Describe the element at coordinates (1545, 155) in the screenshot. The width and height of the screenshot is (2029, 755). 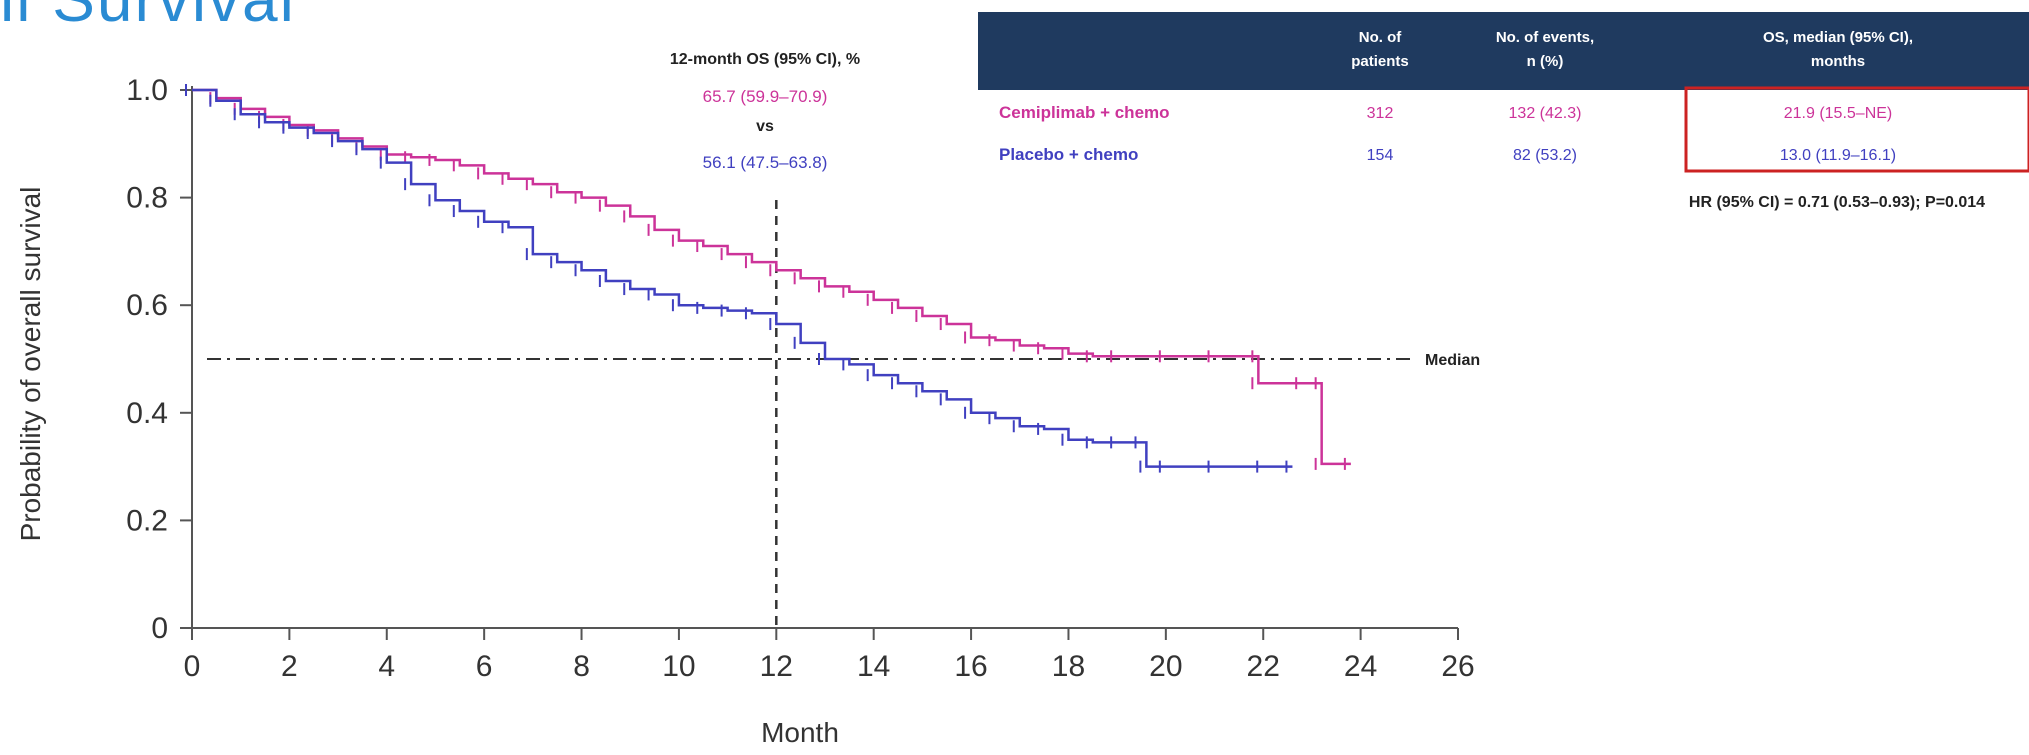
I see `table-row-placebo-events: 82 (53.2)` at that location.